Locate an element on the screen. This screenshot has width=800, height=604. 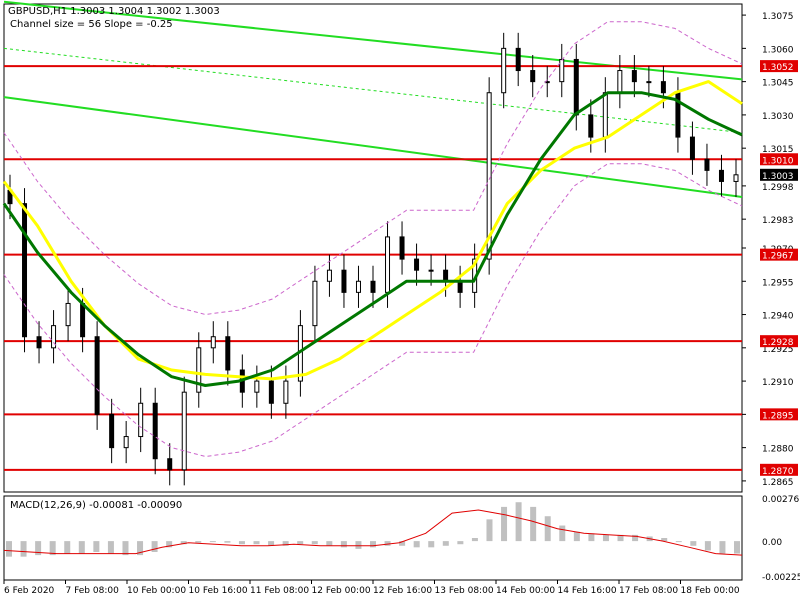
level-price-label: 1.3052 is located at coordinates (778, 68).